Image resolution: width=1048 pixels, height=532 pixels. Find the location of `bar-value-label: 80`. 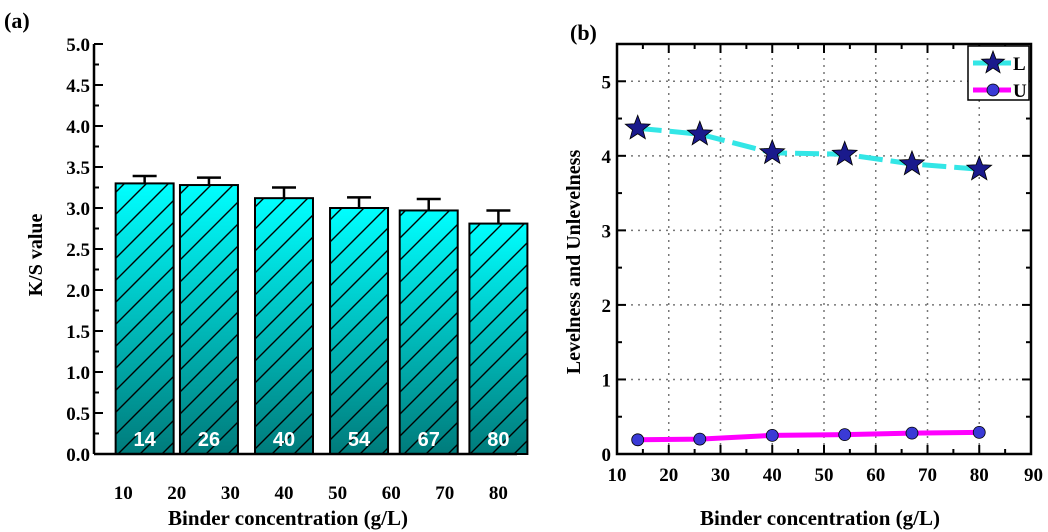

bar-value-label: 80 is located at coordinates (498, 440).